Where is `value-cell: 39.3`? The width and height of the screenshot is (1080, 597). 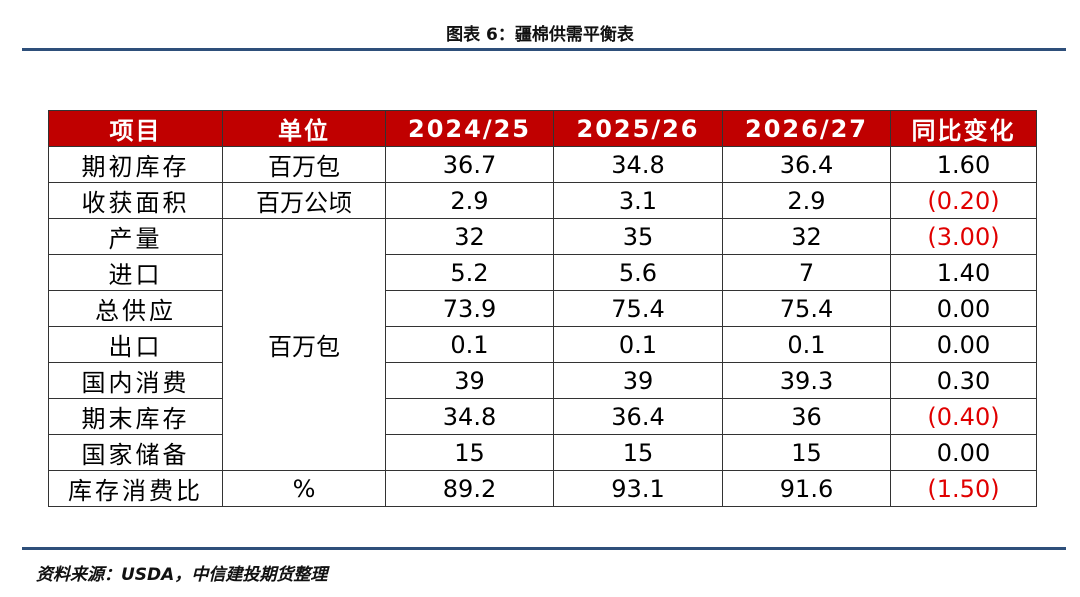 value-cell: 39.3 is located at coordinates (806, 380).